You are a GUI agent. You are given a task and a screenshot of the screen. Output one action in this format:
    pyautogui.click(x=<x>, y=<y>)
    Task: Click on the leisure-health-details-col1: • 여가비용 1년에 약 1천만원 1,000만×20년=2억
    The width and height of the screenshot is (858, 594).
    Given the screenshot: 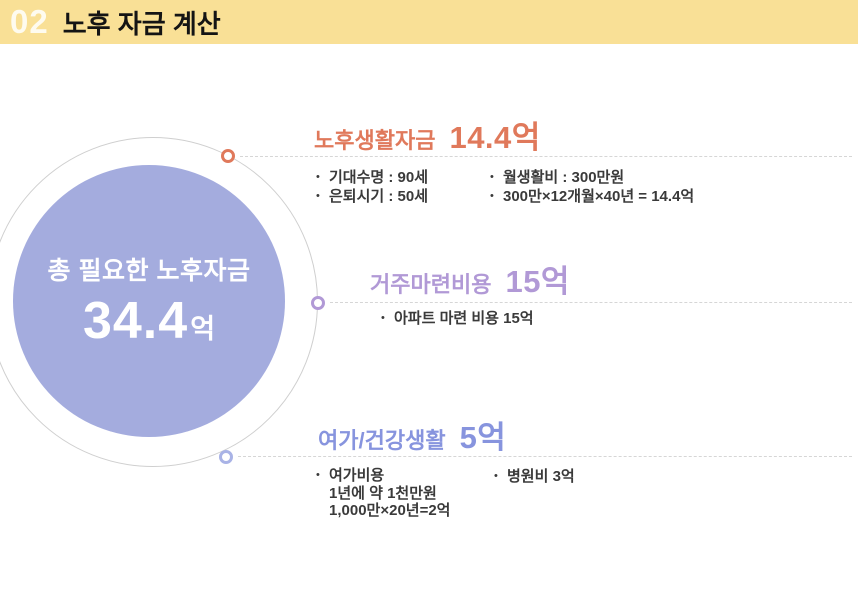 What is the action you would take?
    pyautogui.click(x=383, y=493)
    